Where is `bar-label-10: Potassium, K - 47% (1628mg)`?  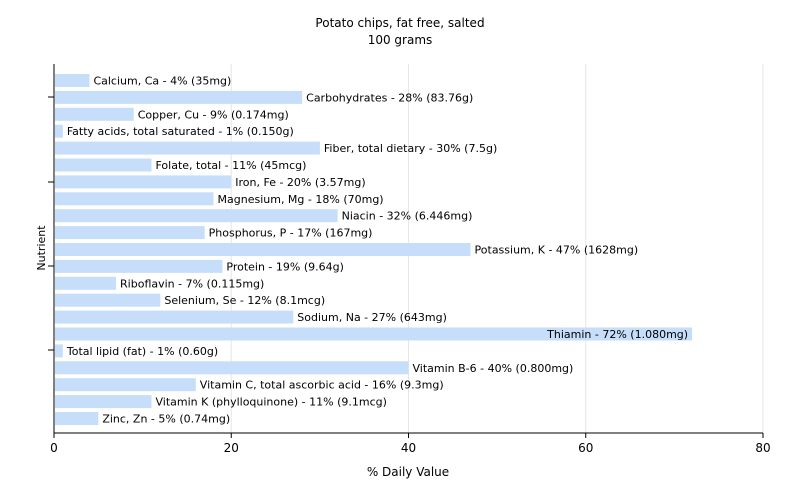
bar-label-10: Potassium, K - 47% (1628mg) is located at coordinates (557, 250).